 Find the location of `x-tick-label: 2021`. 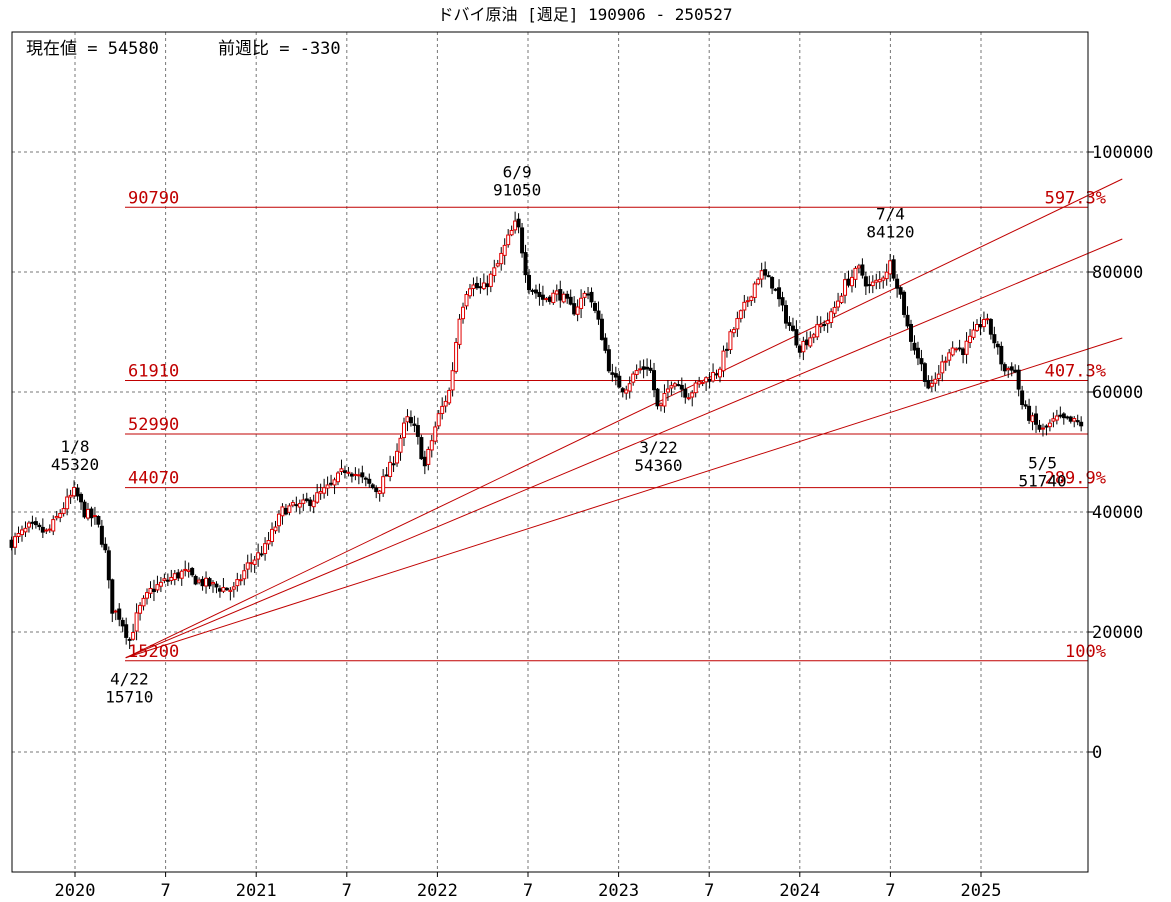

x-tick-label: 2021 is located at coordinates (256, 891).